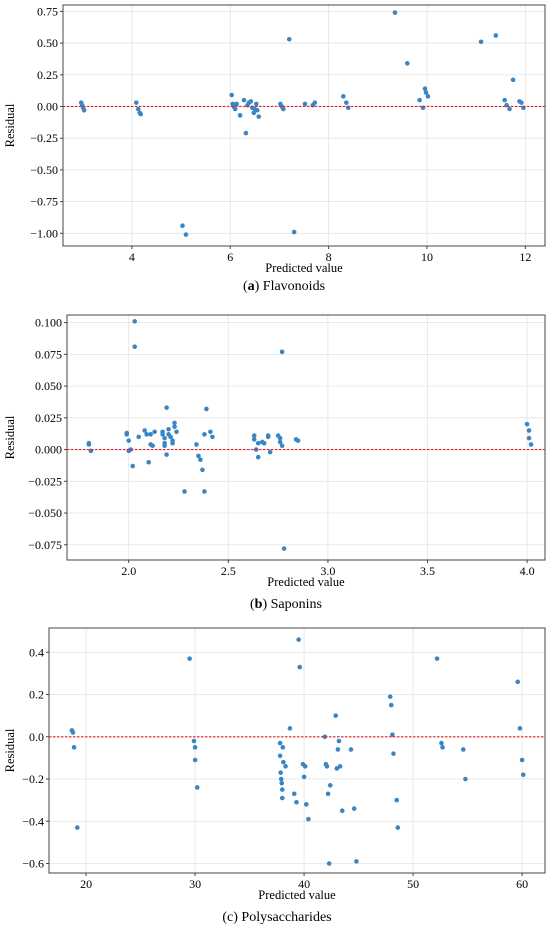  Describe the element at coordinates (45, 481) in the screenshot. I see `y-tick-label: −0.025` at that location.